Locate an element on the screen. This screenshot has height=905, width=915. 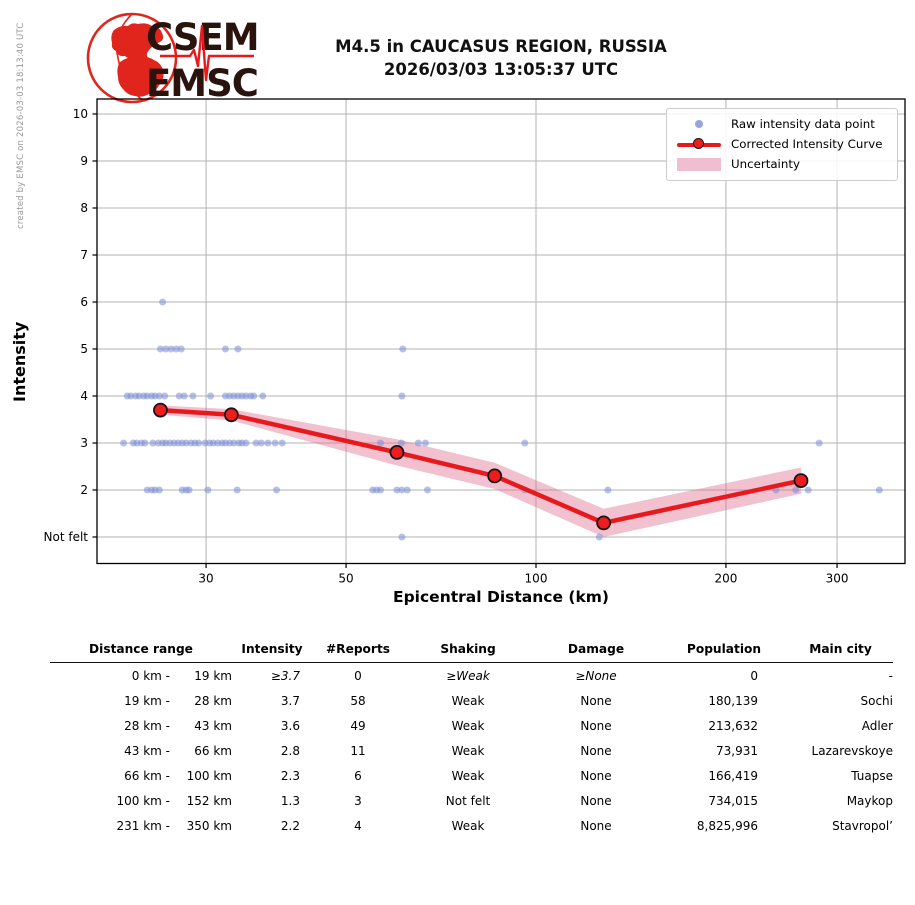
y-tick-label: Not felt is located at coordinates (66, 537).